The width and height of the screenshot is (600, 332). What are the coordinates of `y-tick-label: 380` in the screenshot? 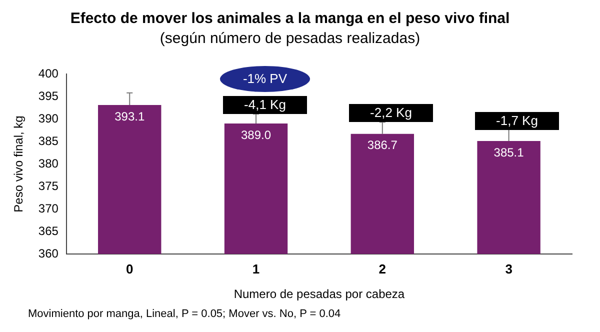 It's located at (48, 163).